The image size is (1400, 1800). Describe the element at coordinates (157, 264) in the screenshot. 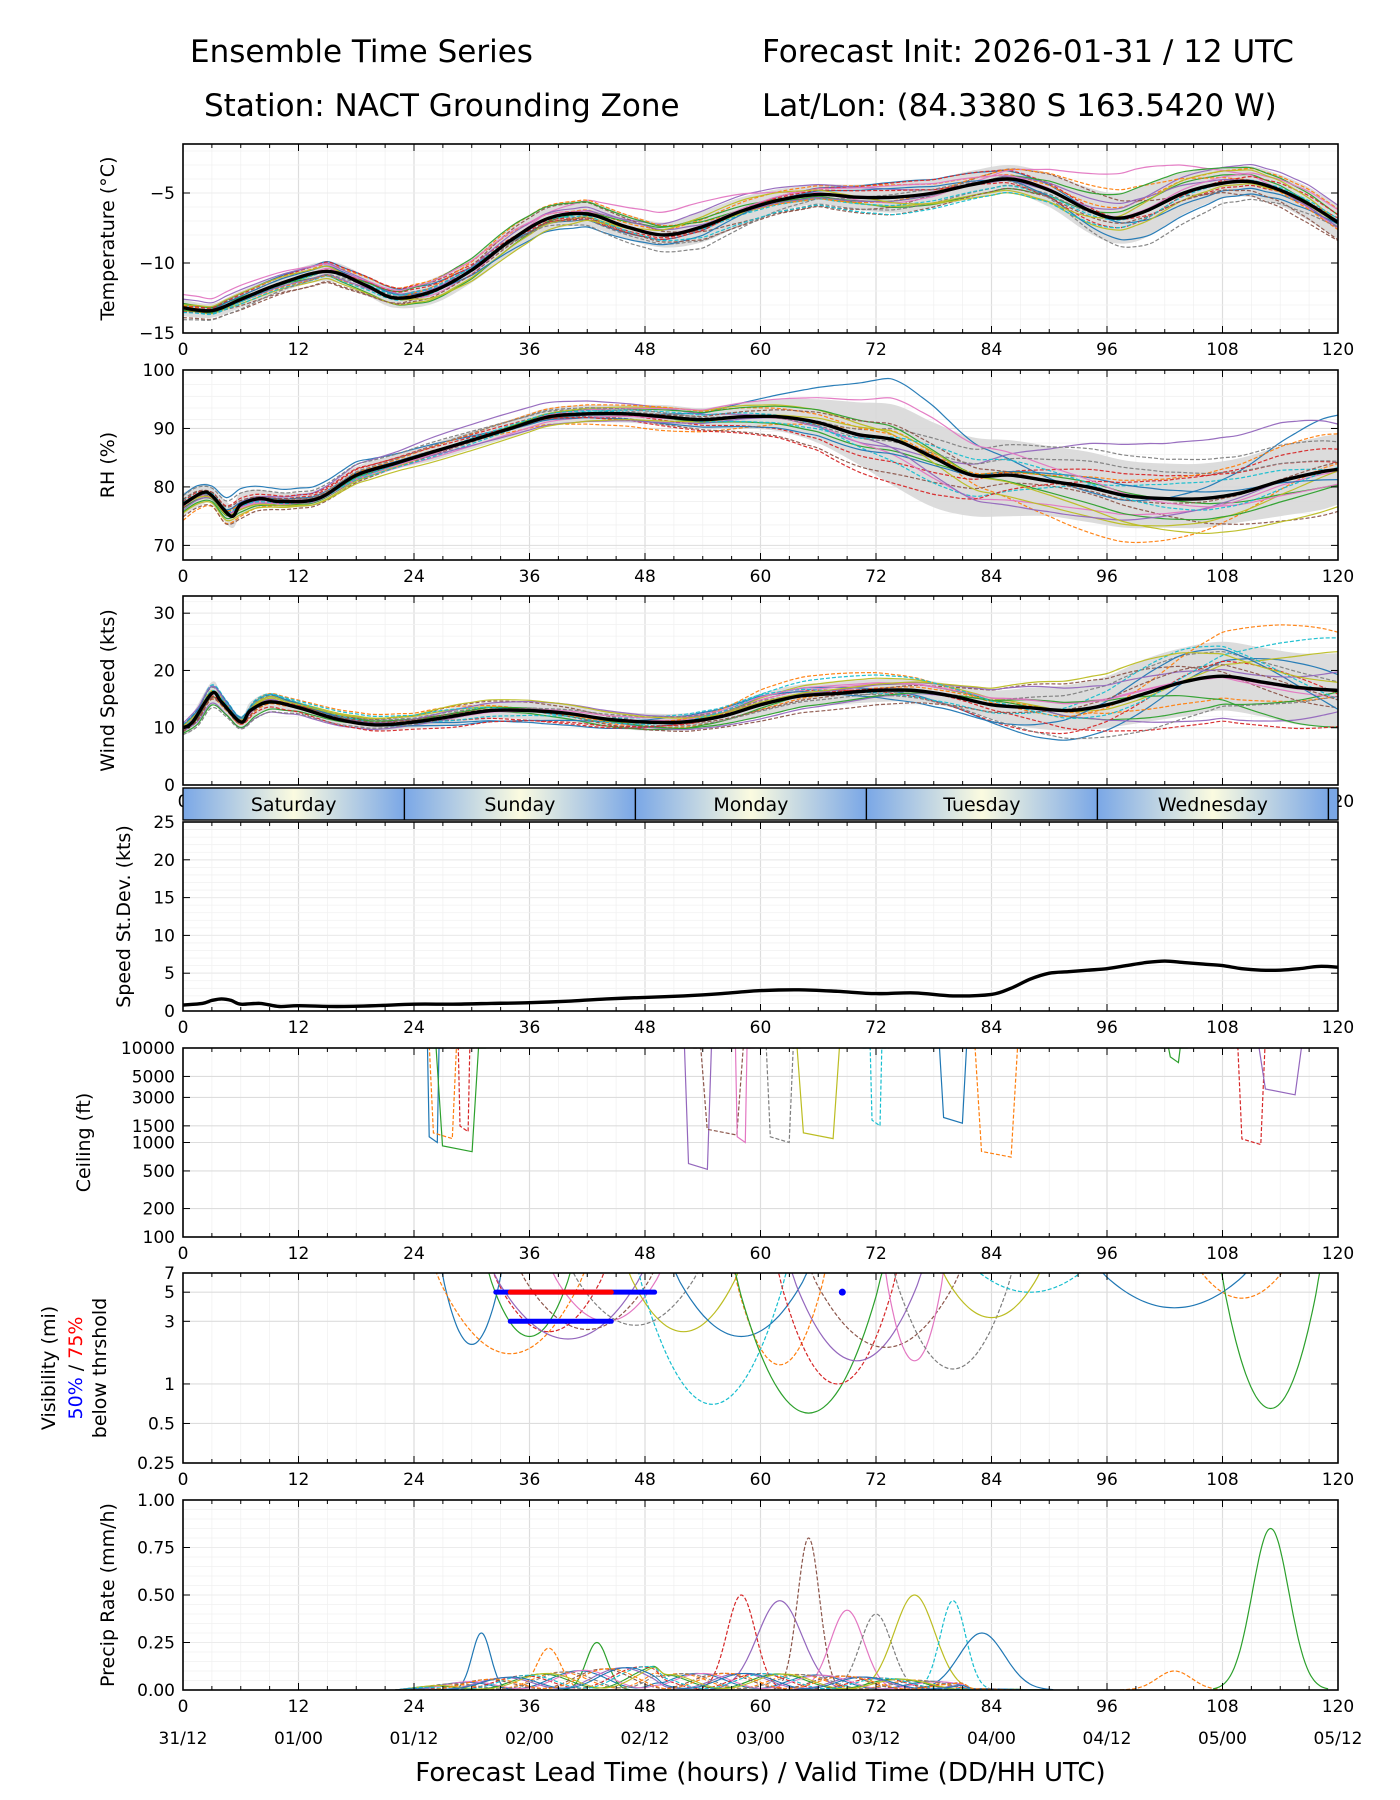

I see `y-tick-label: −10` at that location.